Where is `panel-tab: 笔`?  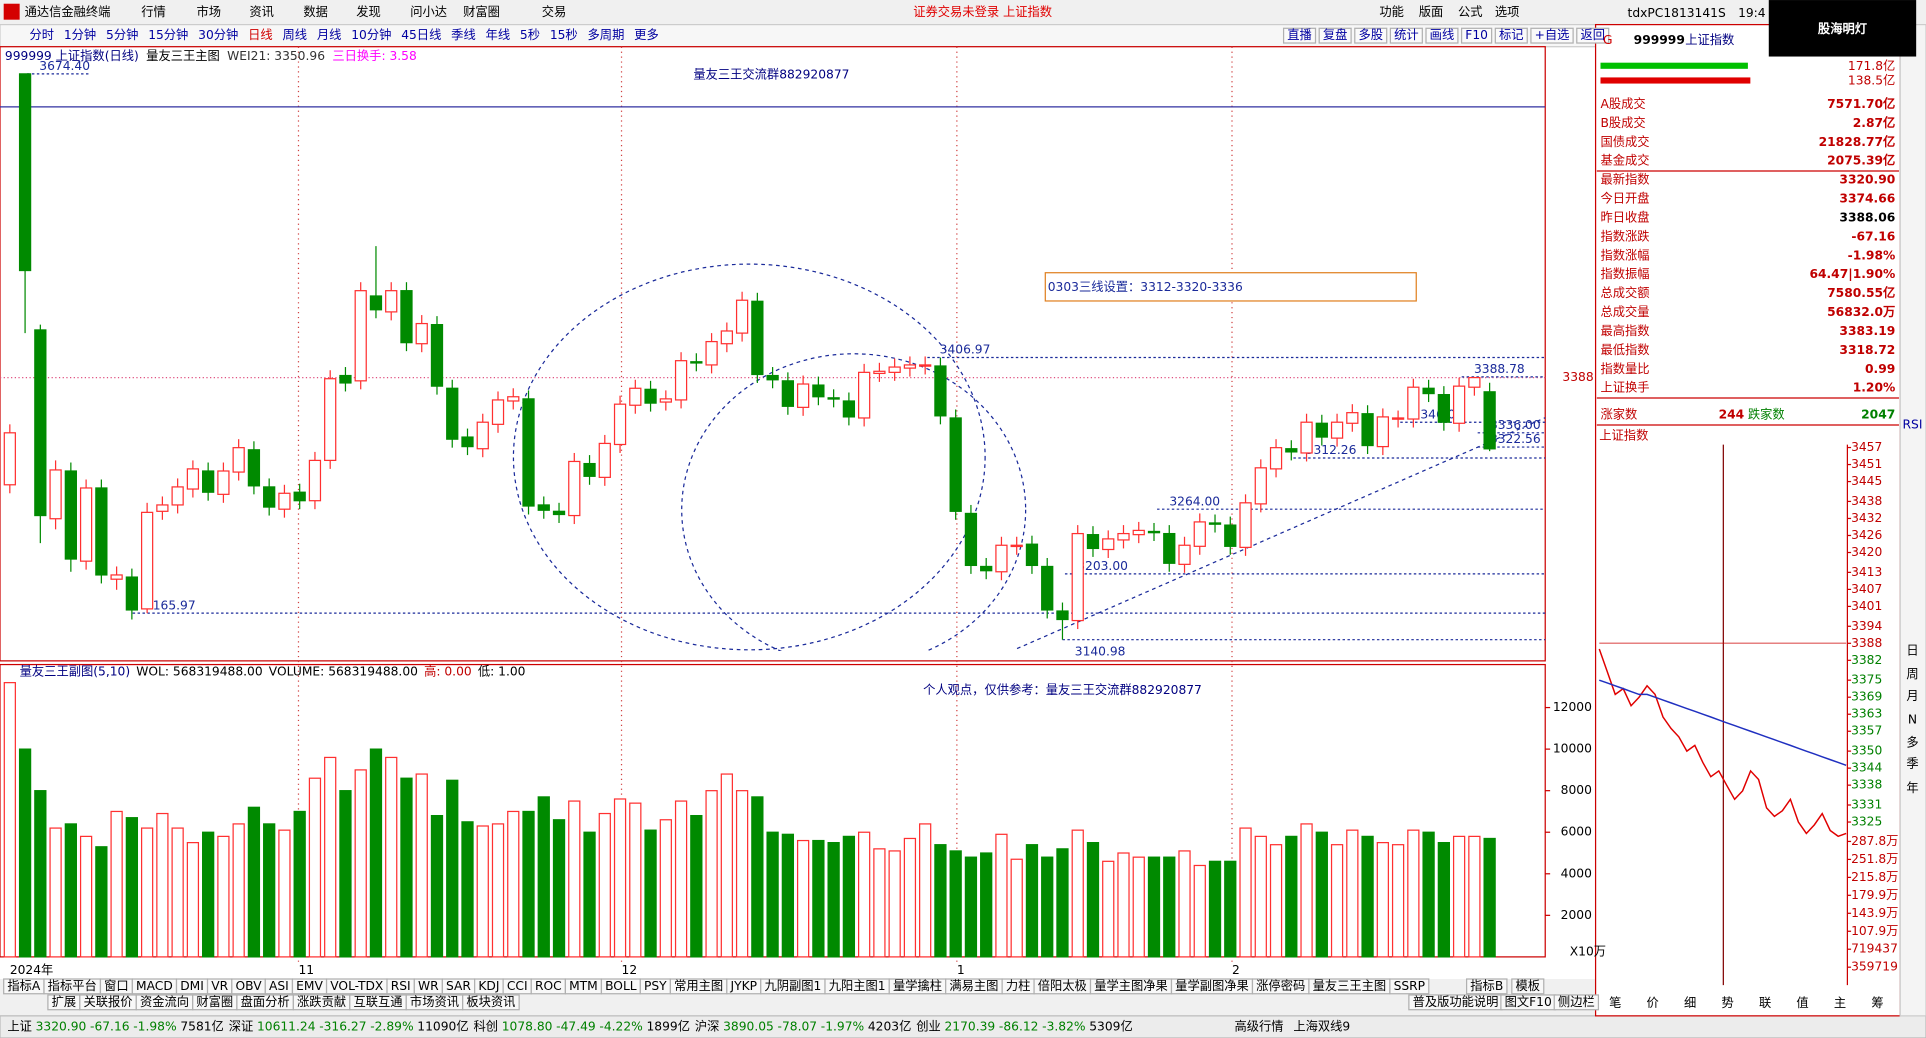
panel-tab: 笔 is located at coordinates (1615, 1002).